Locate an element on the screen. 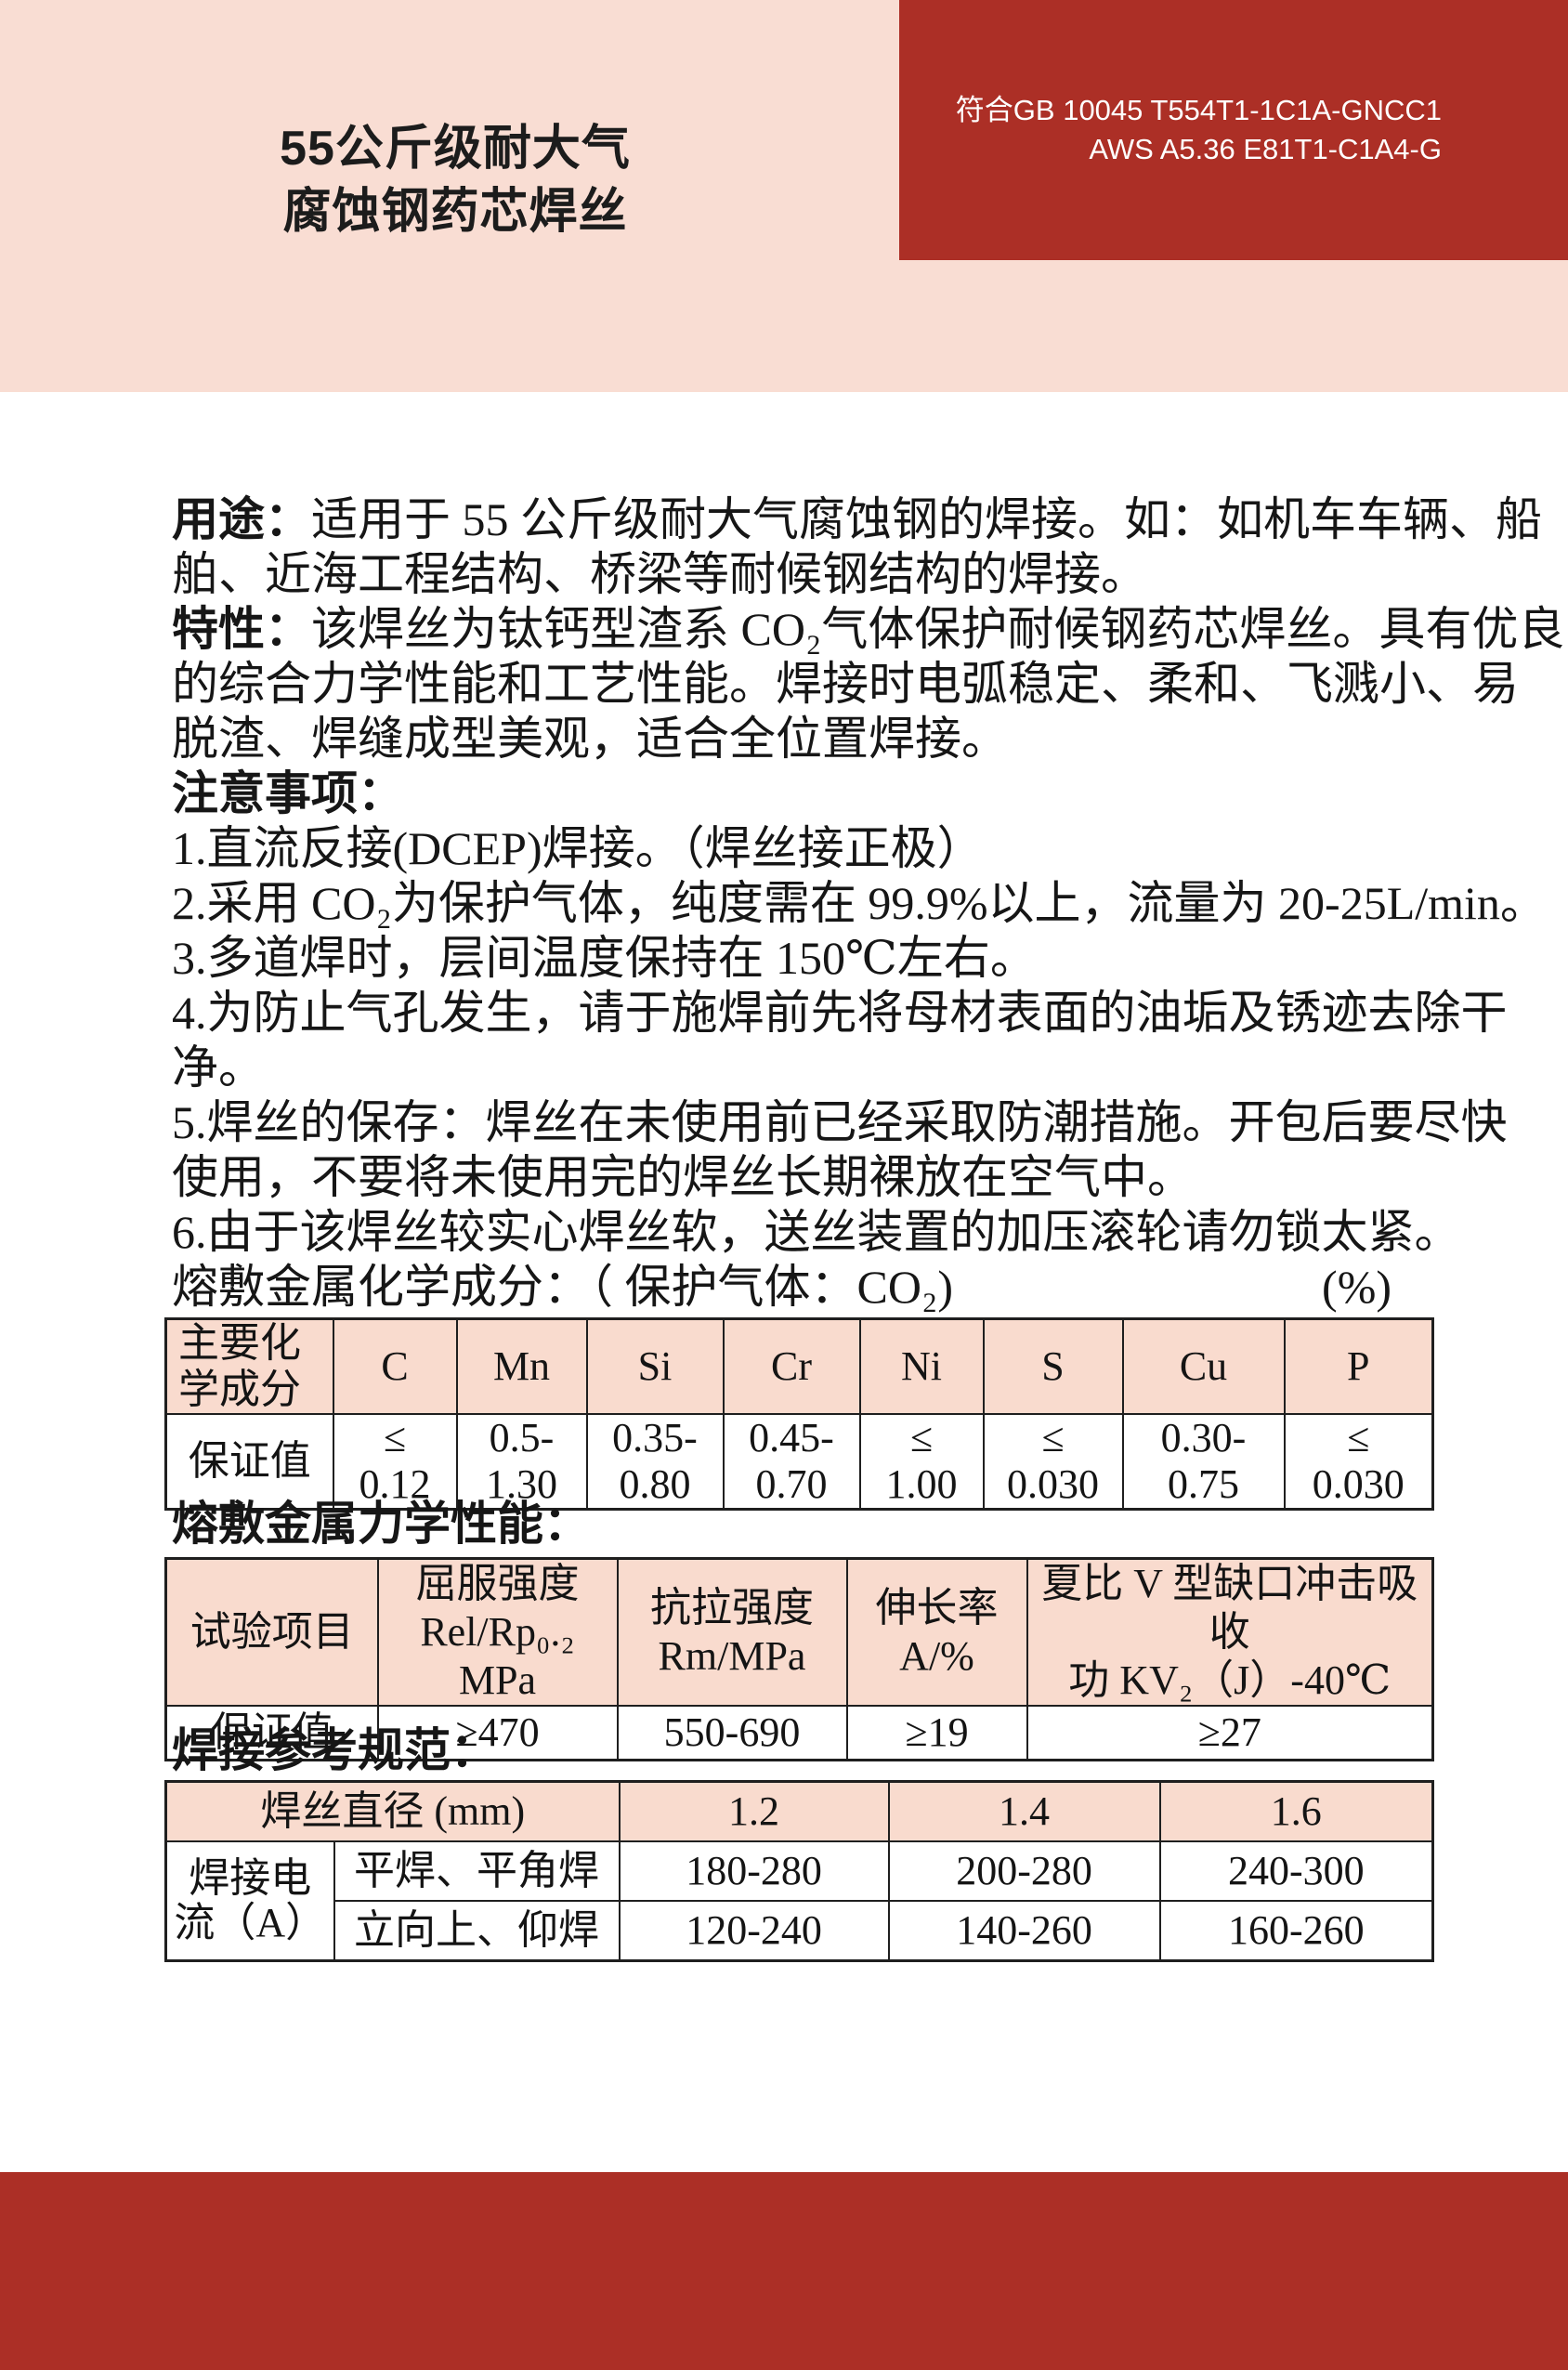 This screenshot has width=1568, height=2370. mech-header-test-item: 试验项目 is located at coordinates (271, 1632).